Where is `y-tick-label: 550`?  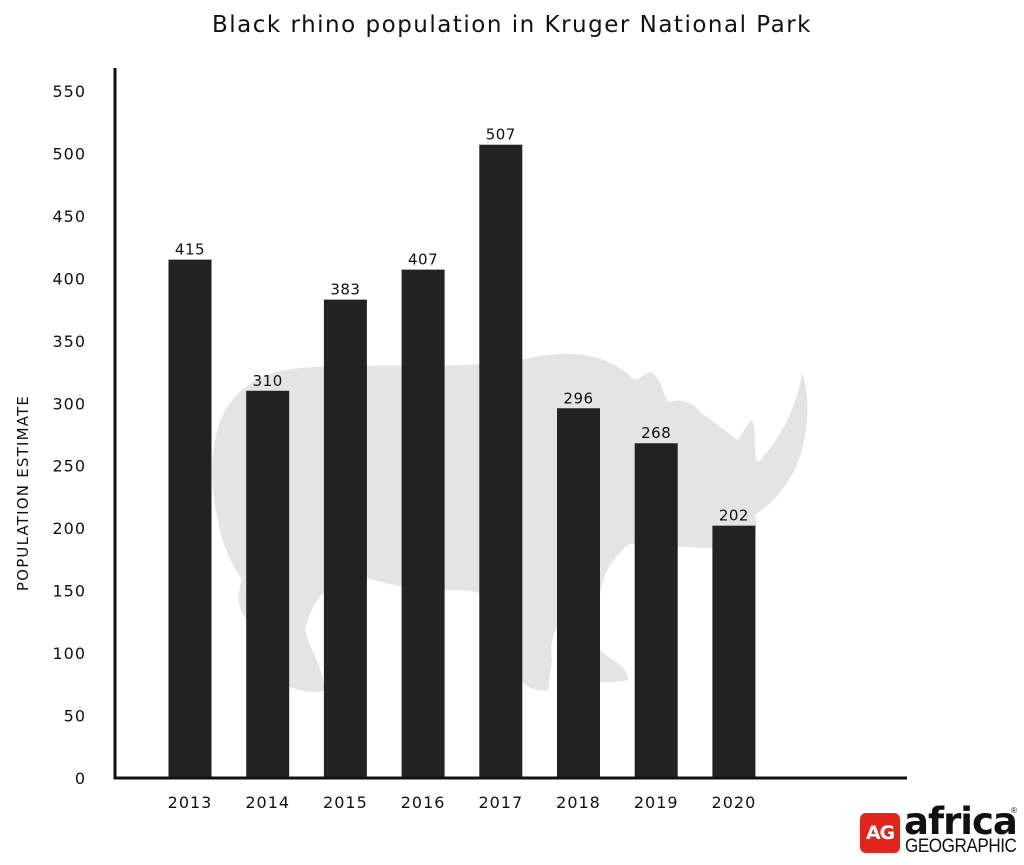
y-tick-label: 550 is located at coordinates (69, 91).